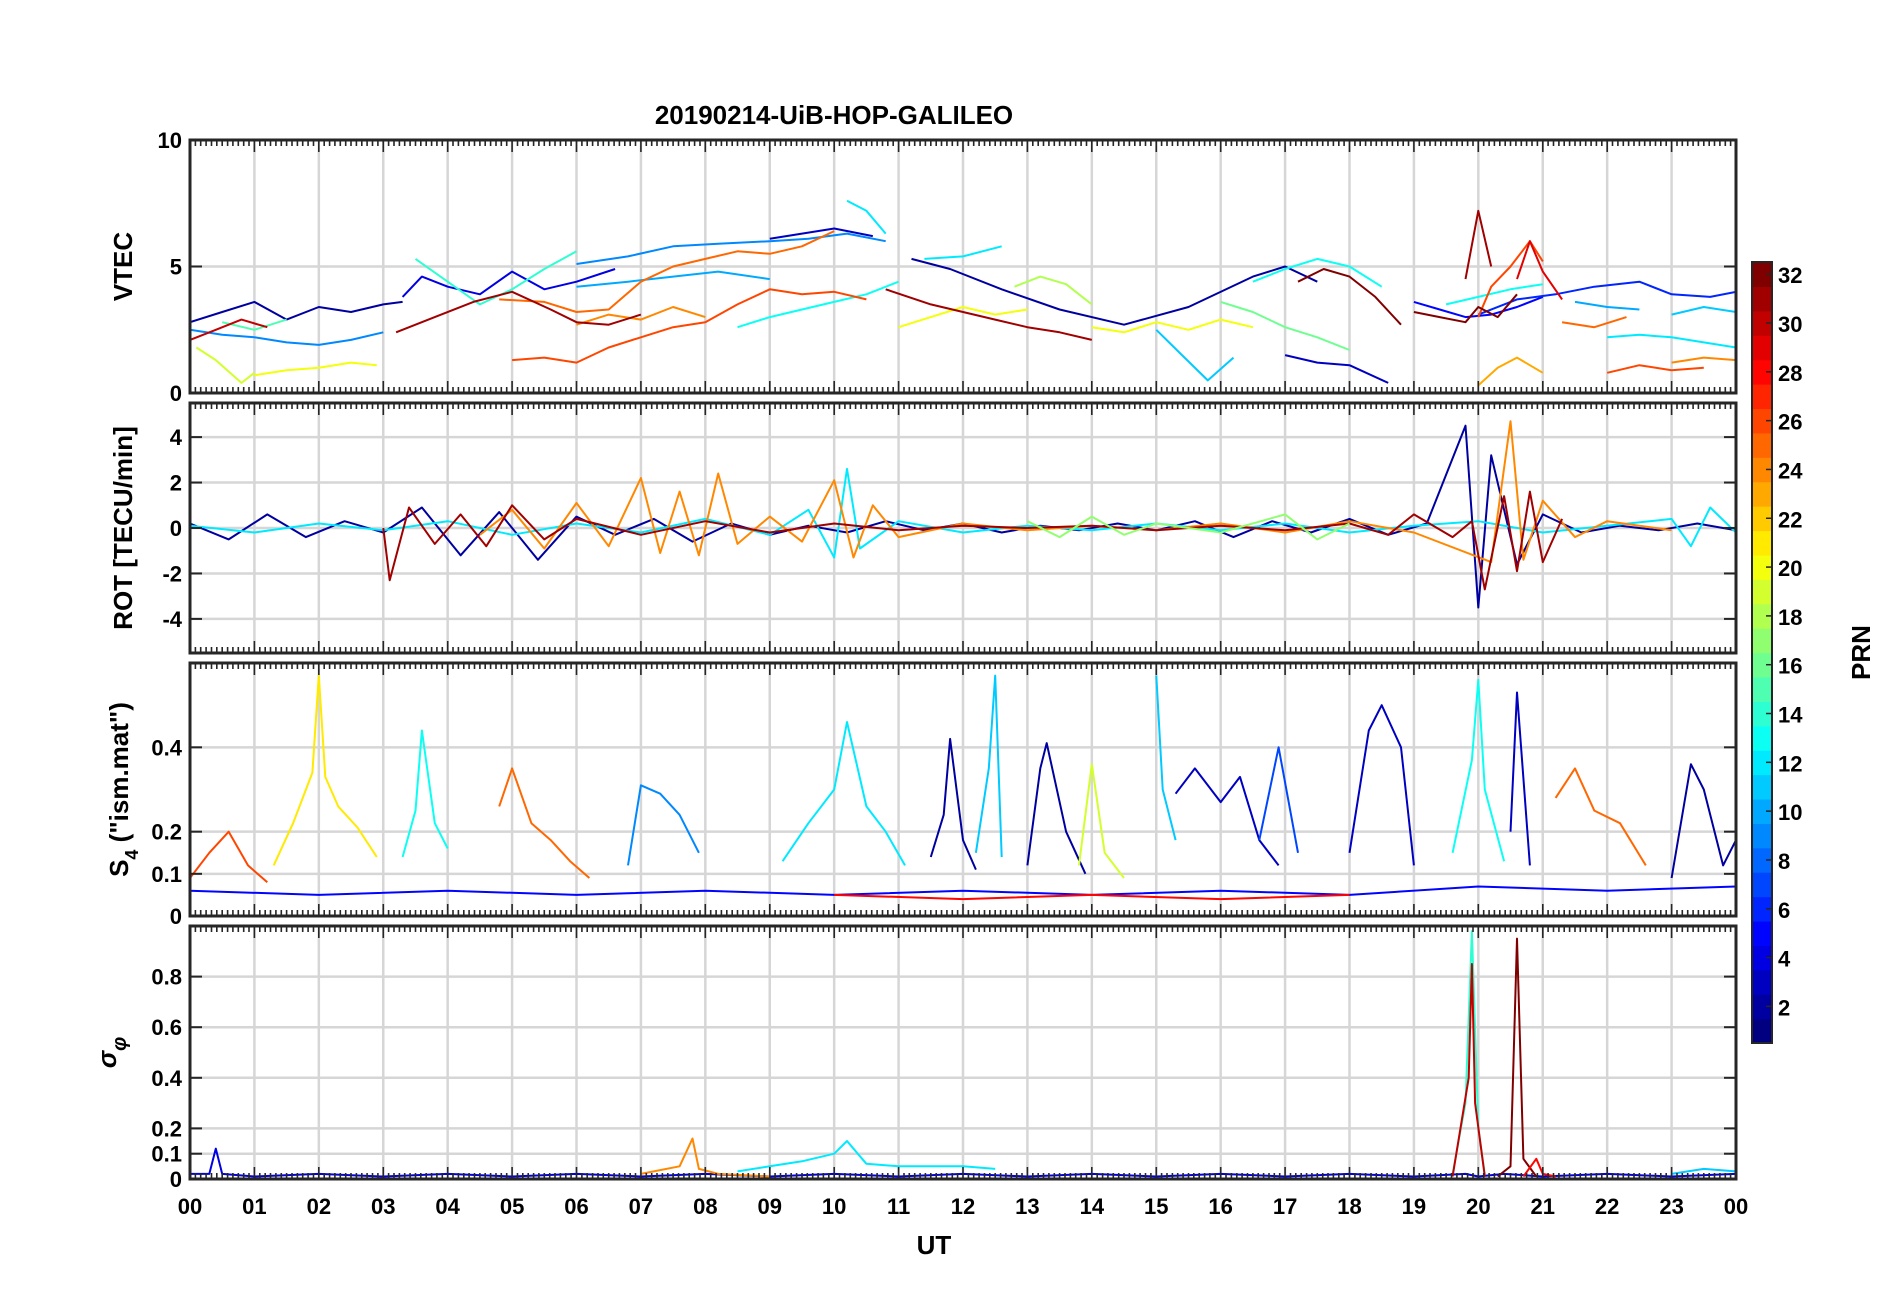 The image size is (1902, 1292). I want to click on y-tick-label: 4, so click(176, 437).